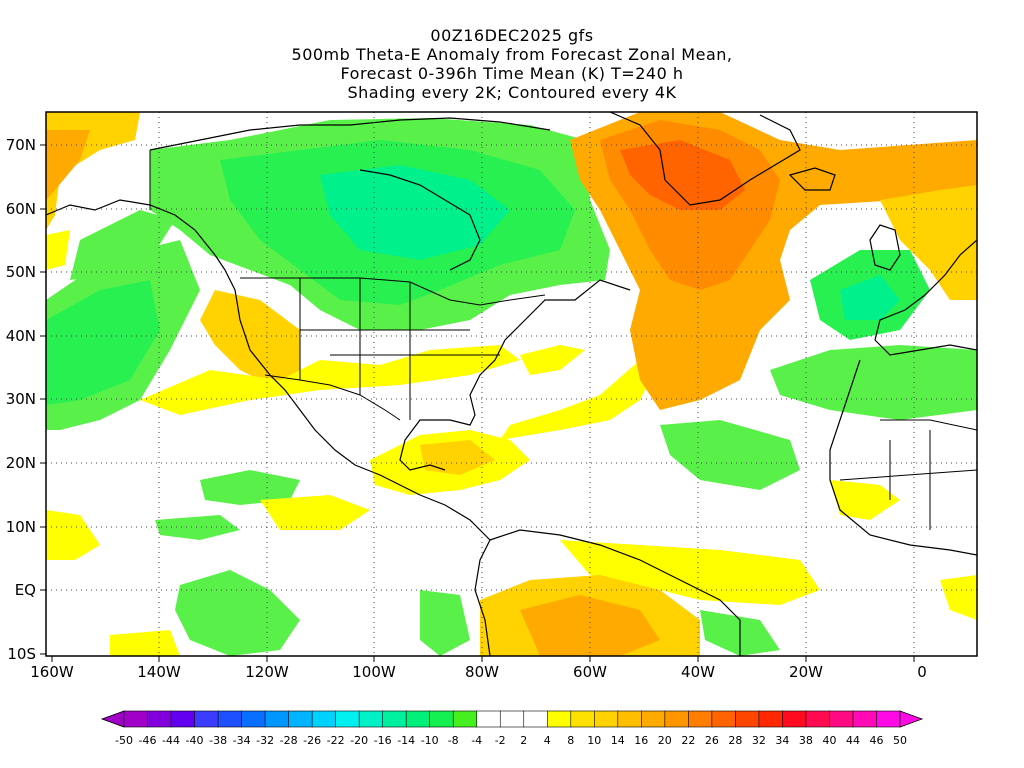 Image resolution: width=1024 pixels, height=768 pixels. Describe the element at coordinates (922, 672) in the screenshot. I see `lon-label-0: 0` at that location.